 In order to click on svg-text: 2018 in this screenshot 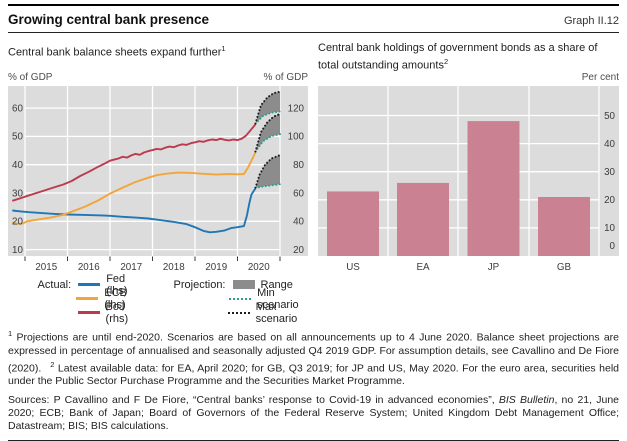, I will do `click(174, 267)`.